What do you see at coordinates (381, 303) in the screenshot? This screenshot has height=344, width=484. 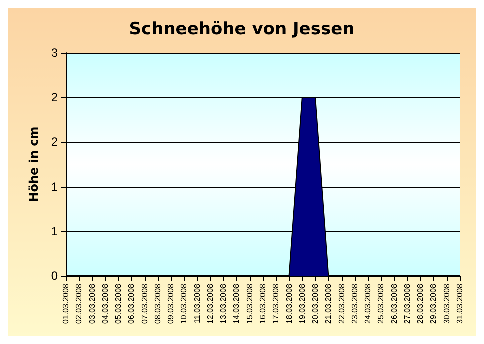 I see `x-tick-label: 25.03.2008` at bounding box center [381, 303].